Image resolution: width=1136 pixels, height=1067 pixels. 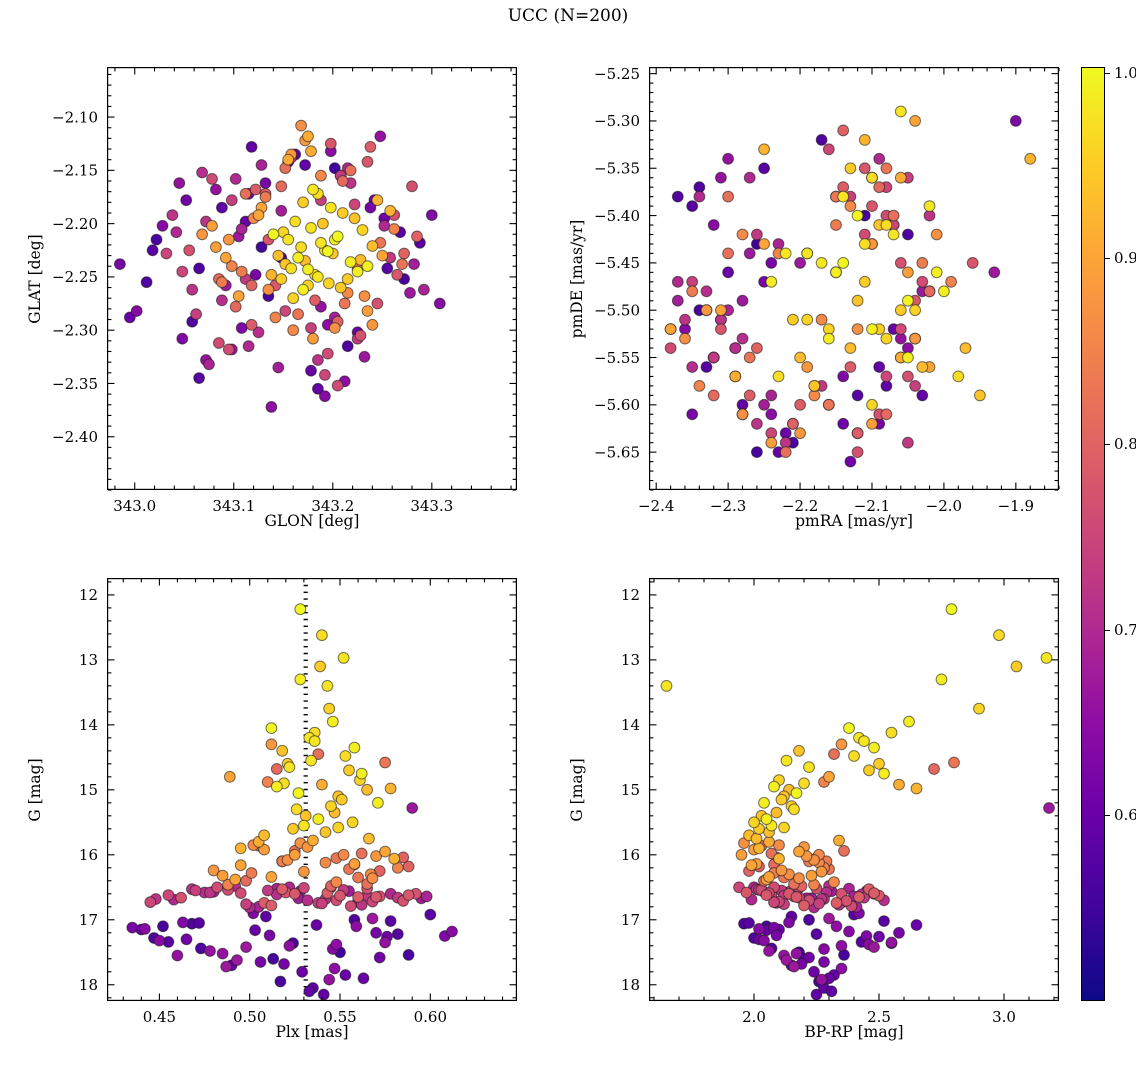 I want to click on x-tick-label: −2.3, so click(x=728, y=506).